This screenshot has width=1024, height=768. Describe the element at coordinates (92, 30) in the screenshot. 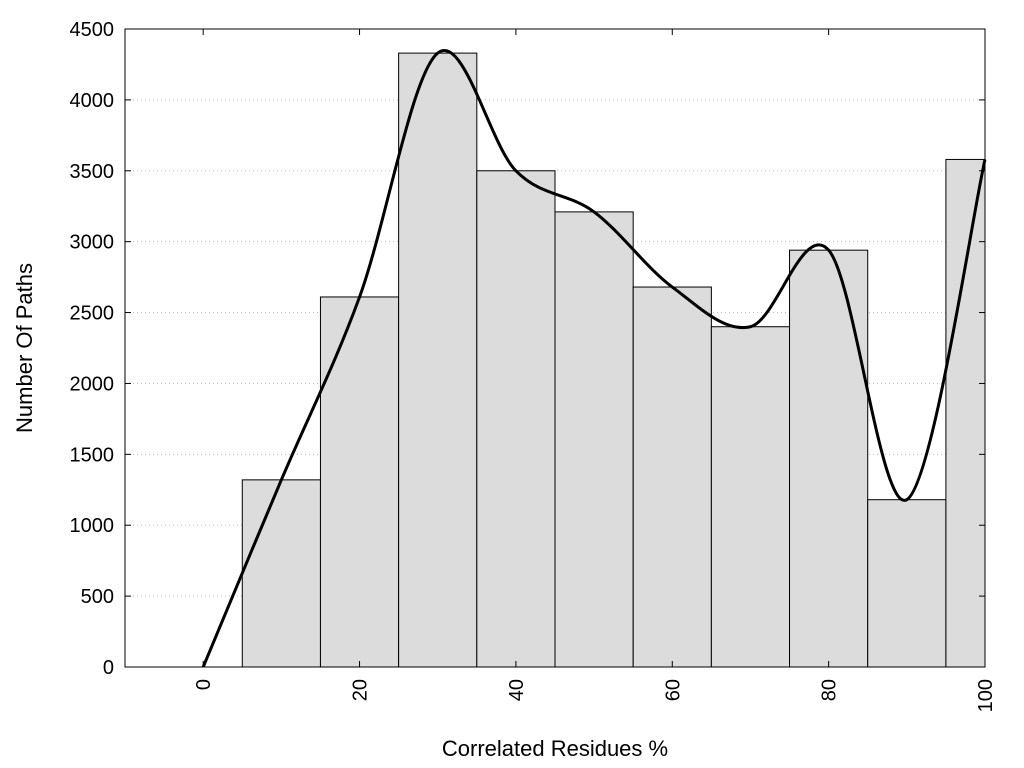

I see `y-tick-label: 4500` at that location.